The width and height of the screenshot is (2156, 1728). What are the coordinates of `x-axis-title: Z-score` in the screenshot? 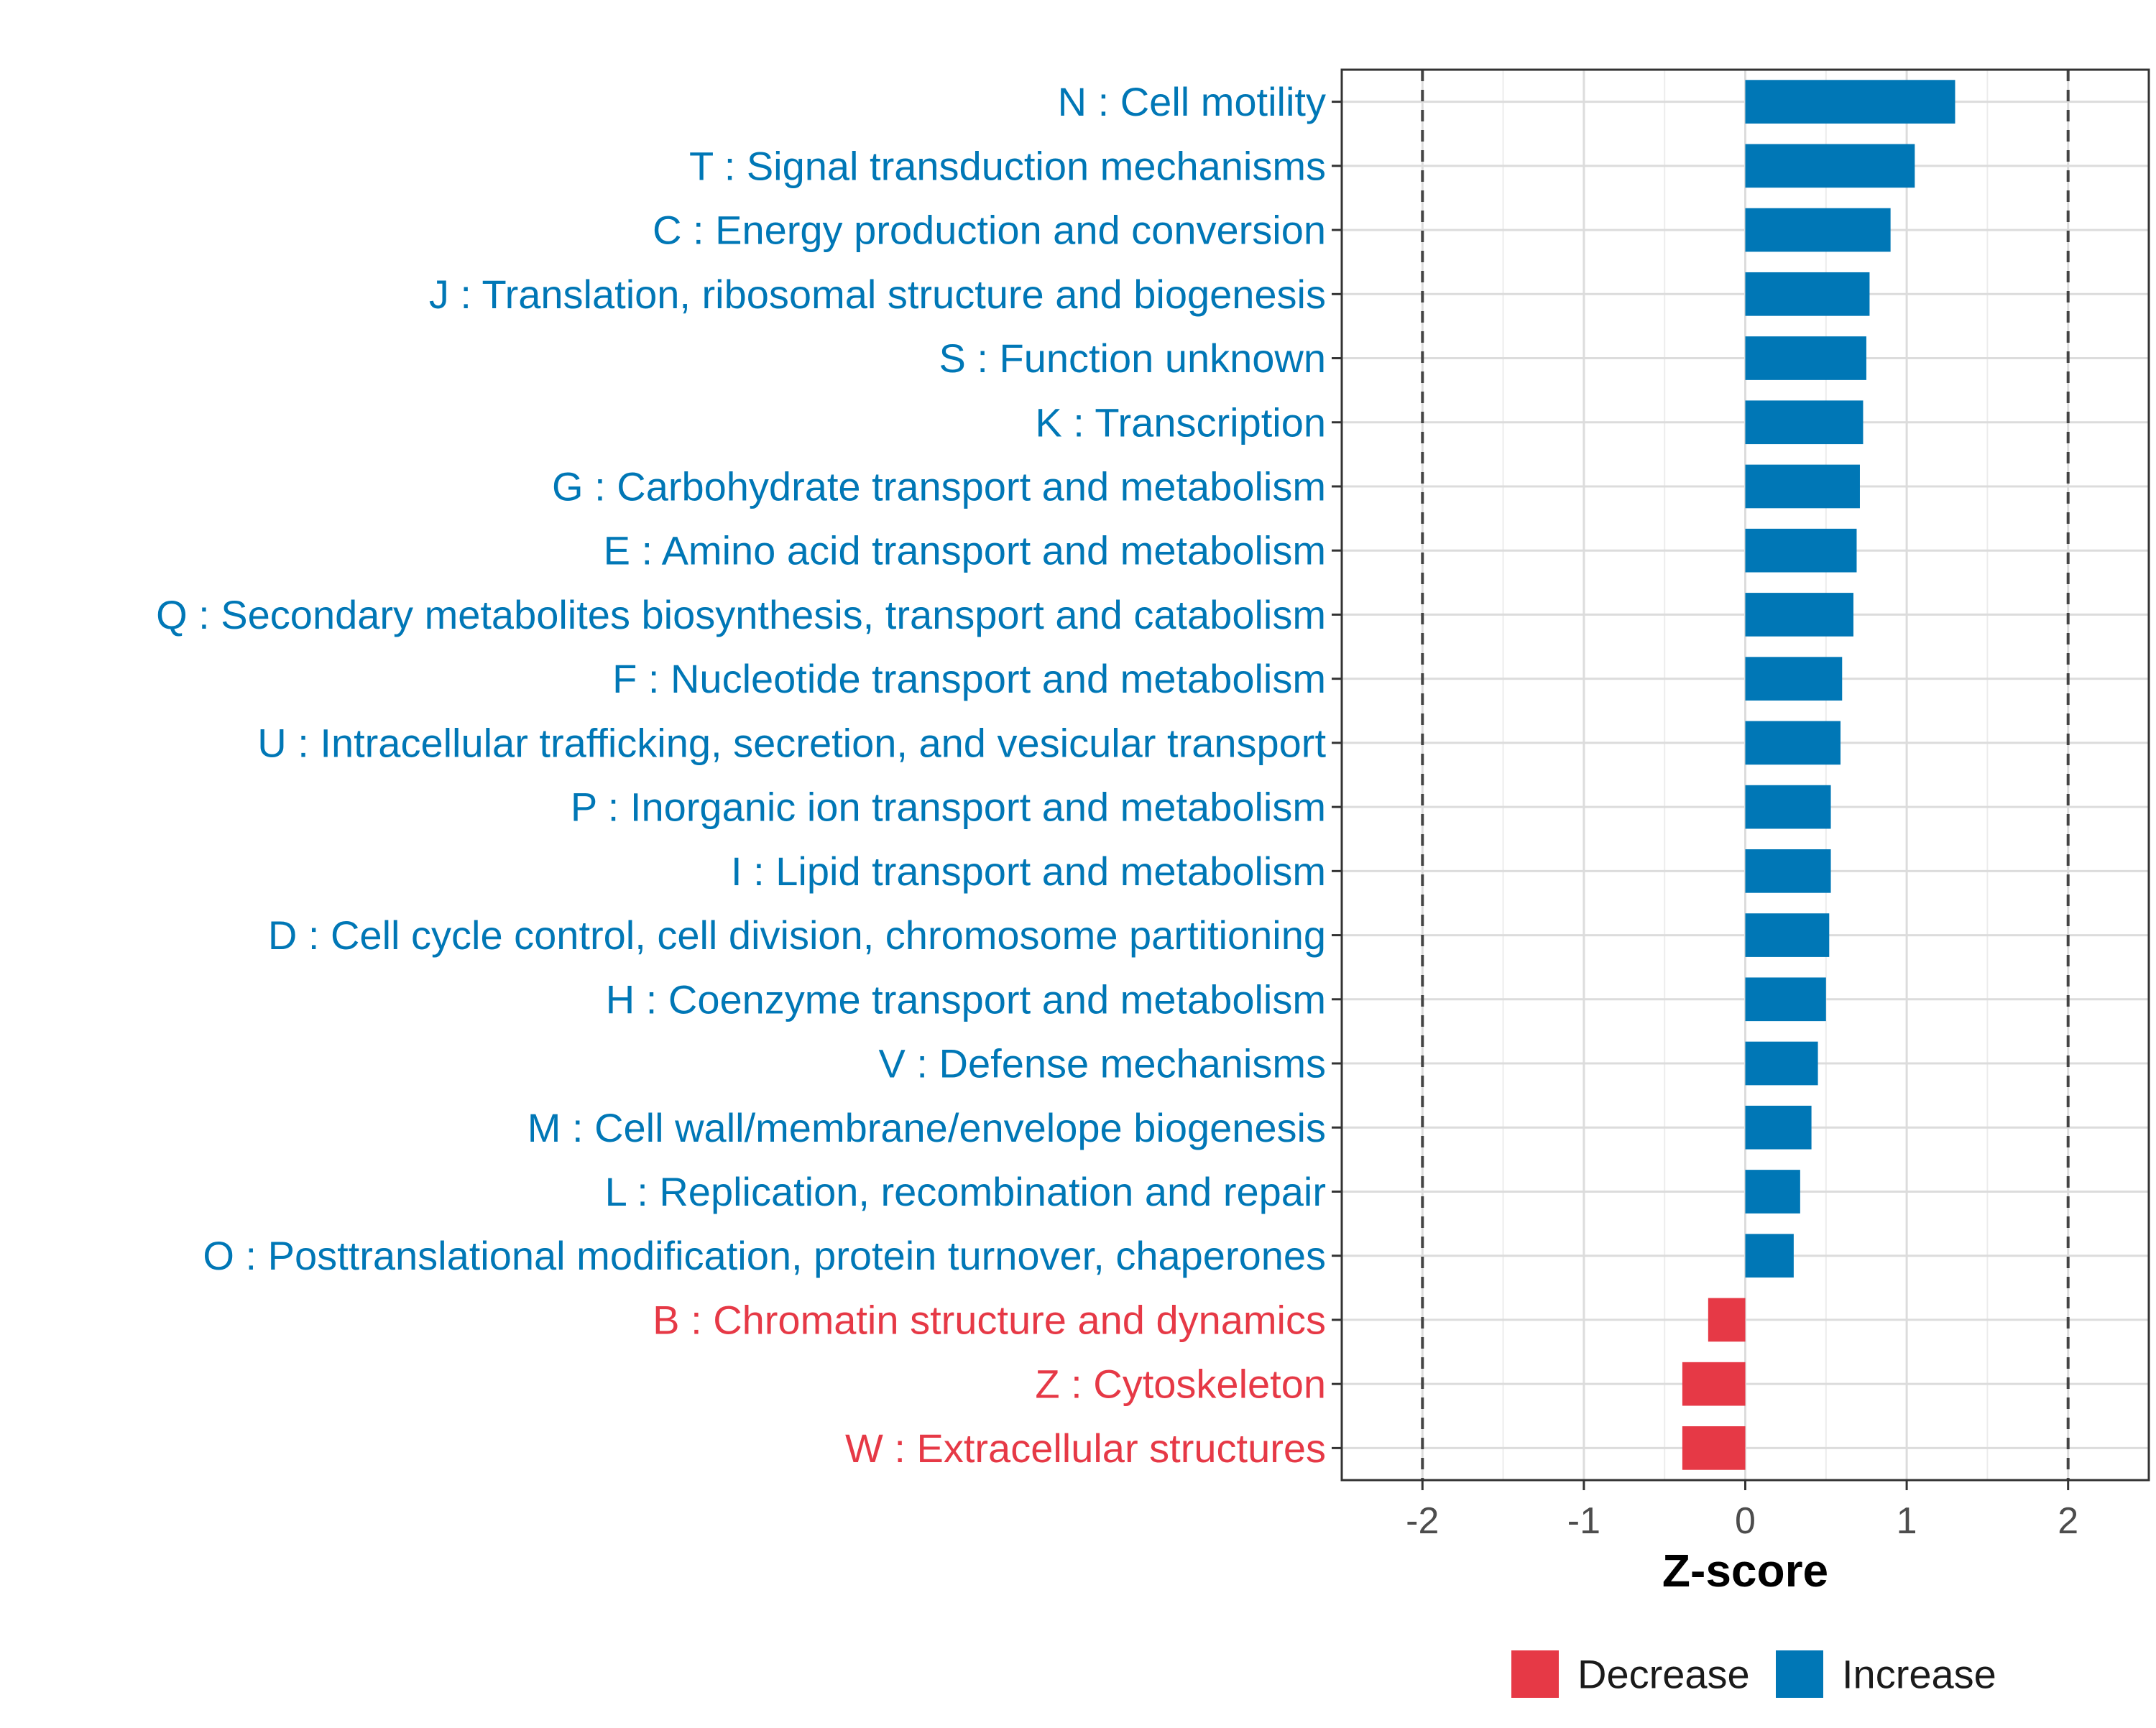 It's located at (1745, 1571).